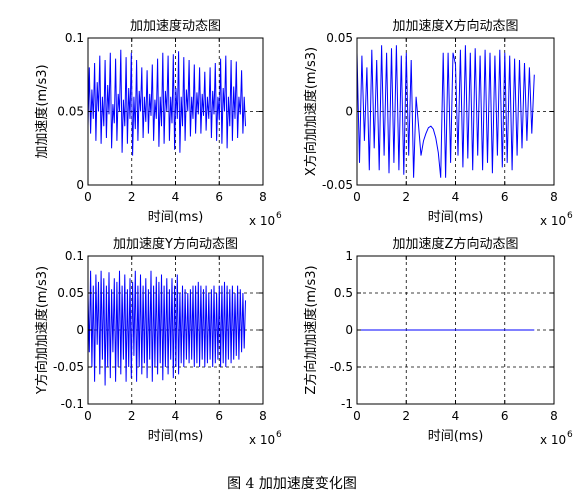 The width and height of the screenshot is (584, 502). Describe the element at coordinates (456, 244) in the screenshot. I see `chart-title: 加加速度Z方向动态图` at that location.